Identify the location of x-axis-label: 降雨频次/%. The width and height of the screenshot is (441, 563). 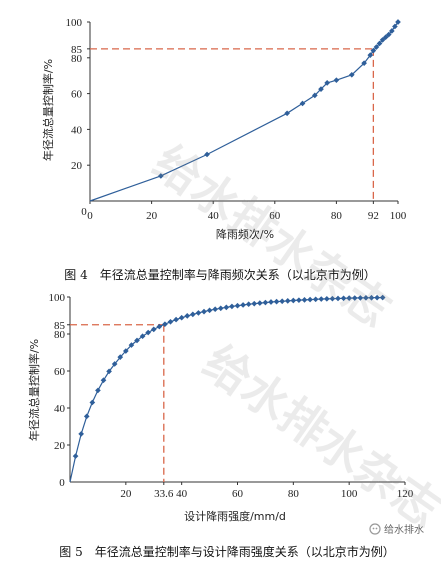
(245, 234).